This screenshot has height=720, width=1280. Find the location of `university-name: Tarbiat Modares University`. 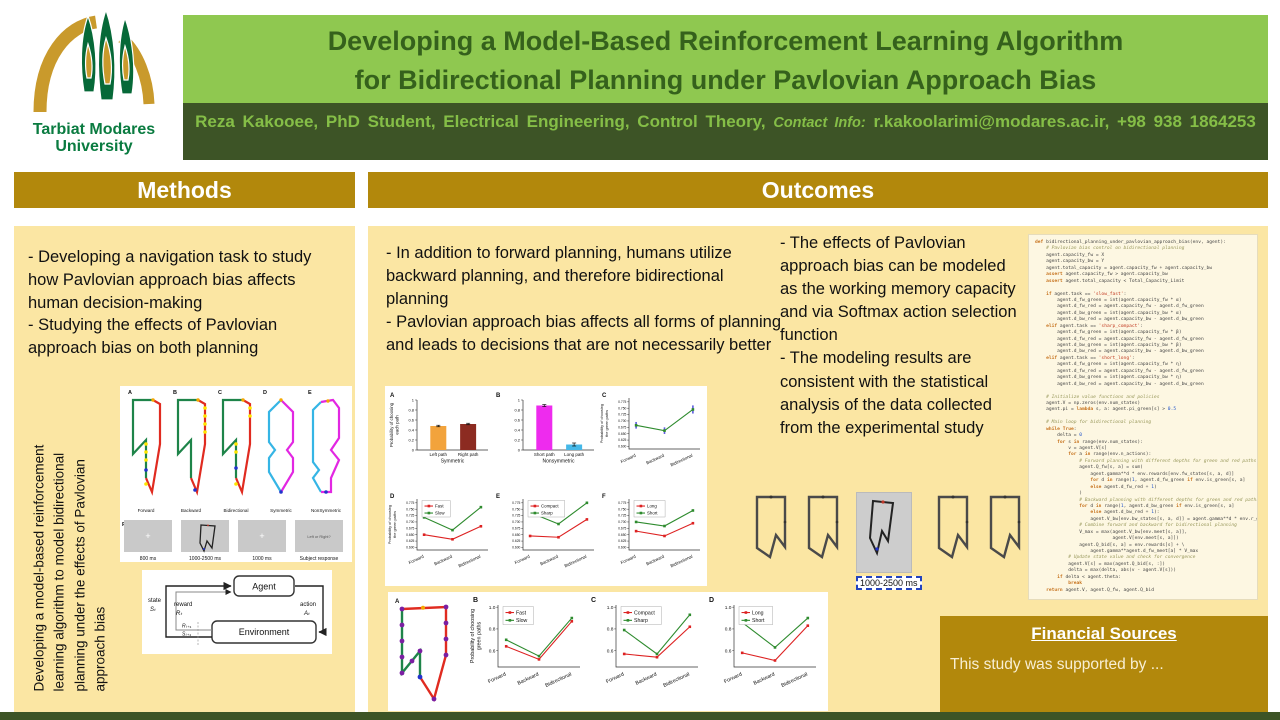

university-name: Tarbiat Modares University is located at coordinates (94, 138).